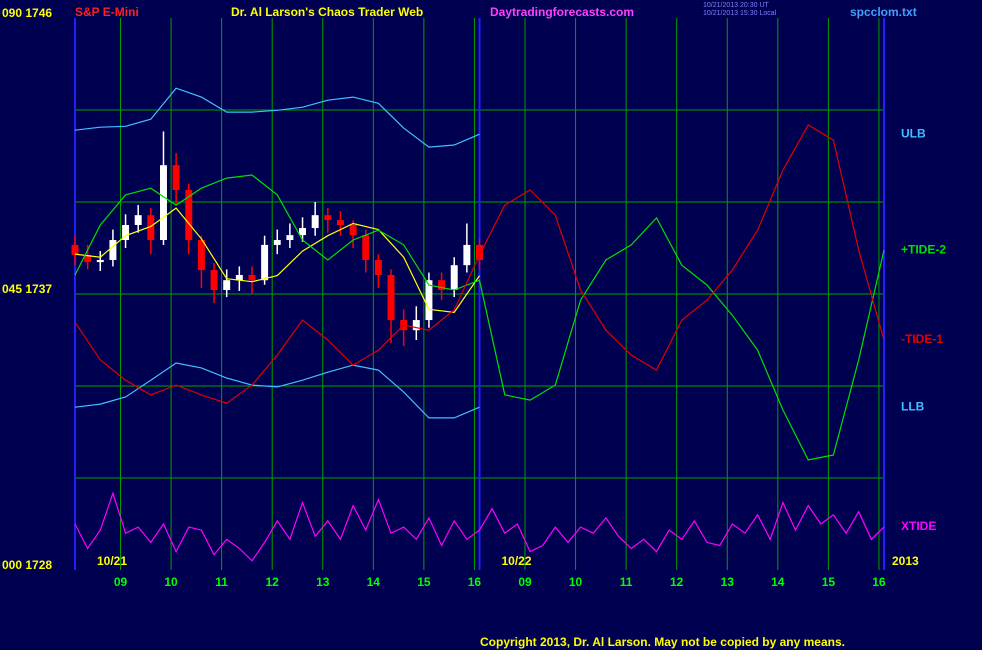  What do you see at coordinates (107, 12) in the screenshot?
I see `instrument: S&P E-Mini` at bounding box center [107, 12].